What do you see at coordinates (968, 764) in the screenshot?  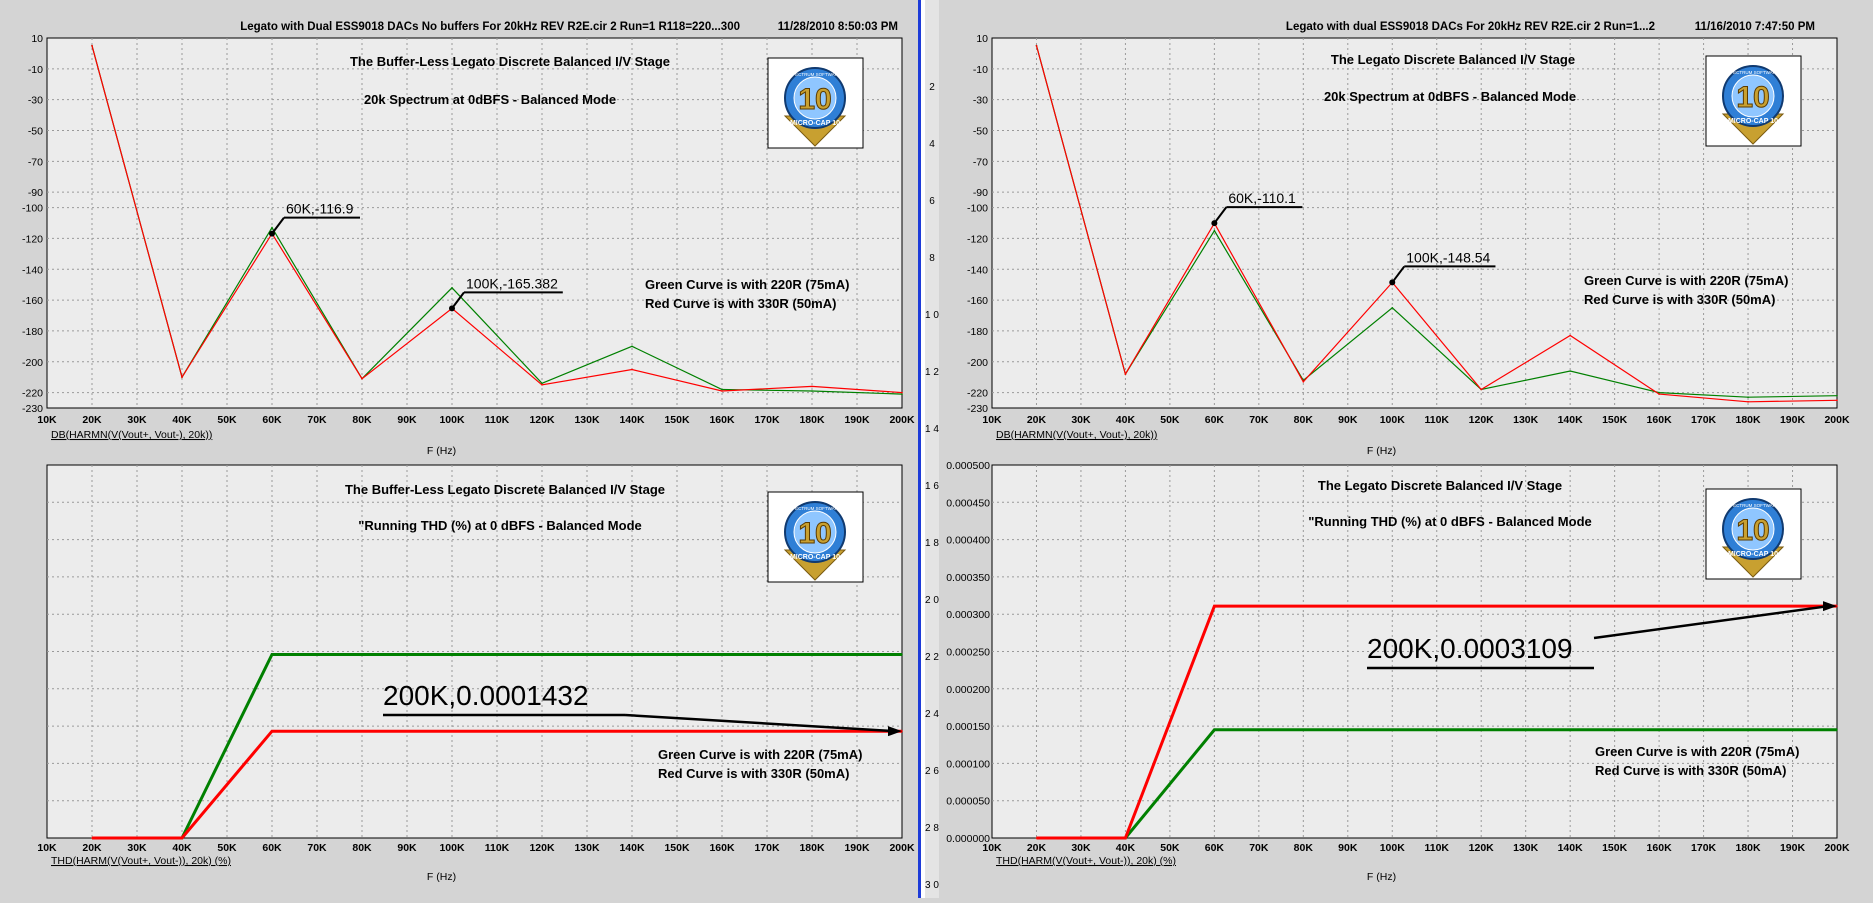 I see `y-tick-label: 0.000100` at bounding box center [968, 764].